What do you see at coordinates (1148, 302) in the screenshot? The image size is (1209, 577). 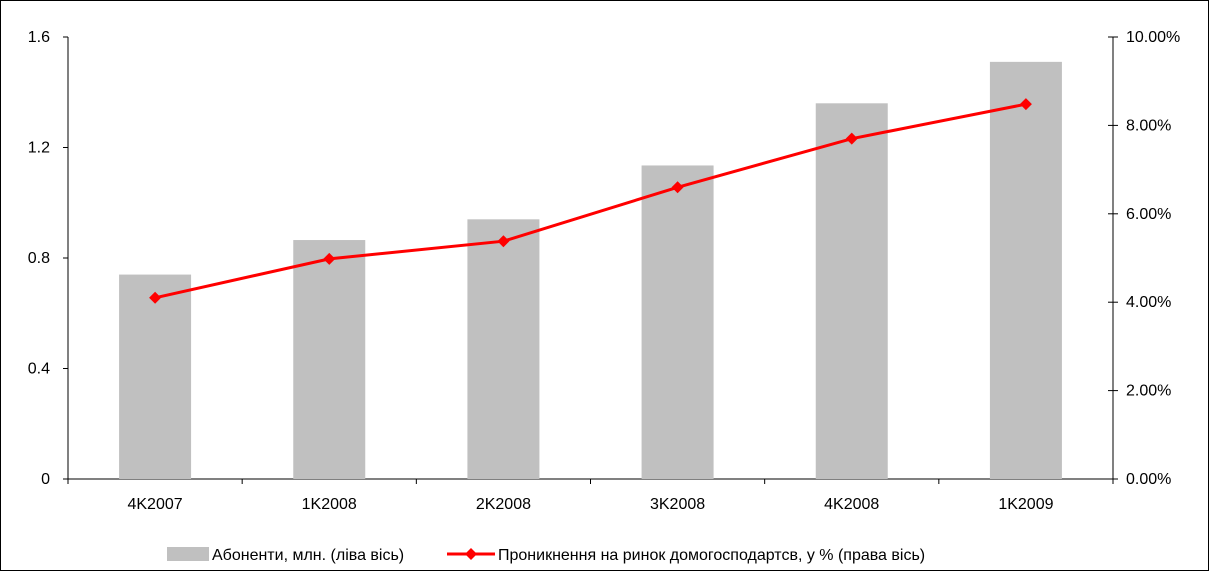 I see `right-axis-tick-label: 4.00%` at bounding box center [1148, 302].